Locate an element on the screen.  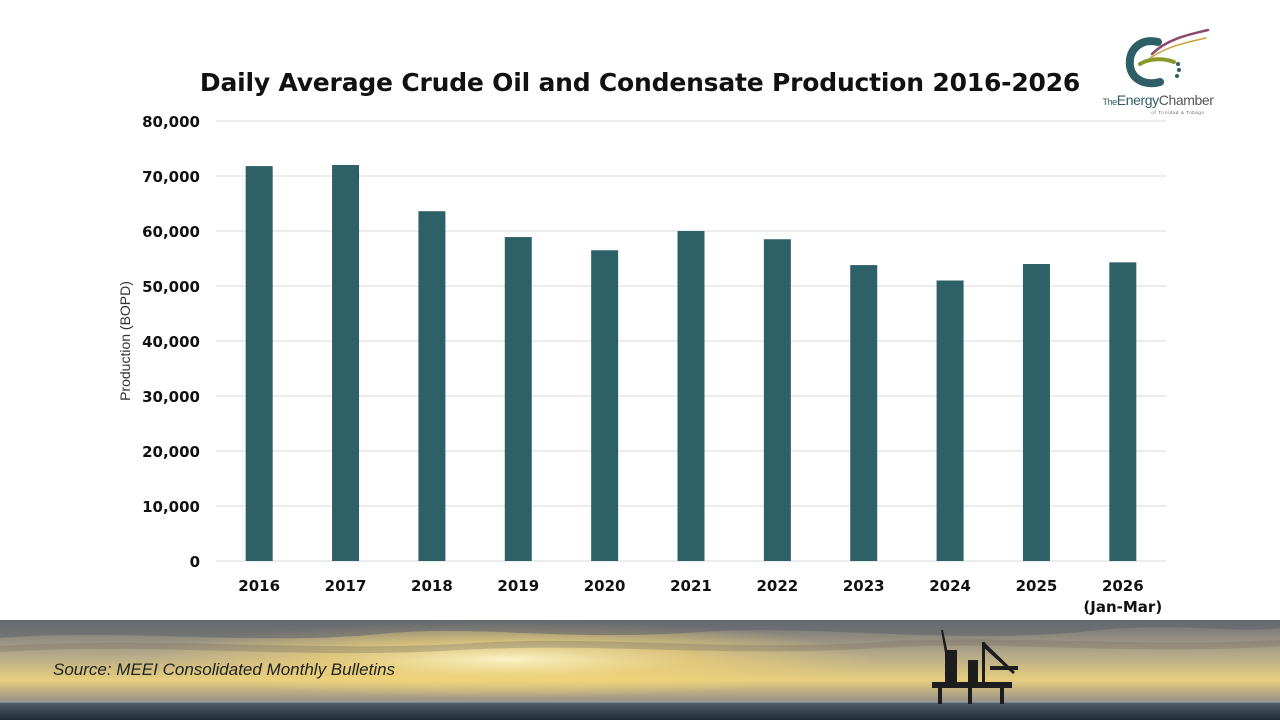
y-tick-label: 10,000 is located at coordinates (171, 507).